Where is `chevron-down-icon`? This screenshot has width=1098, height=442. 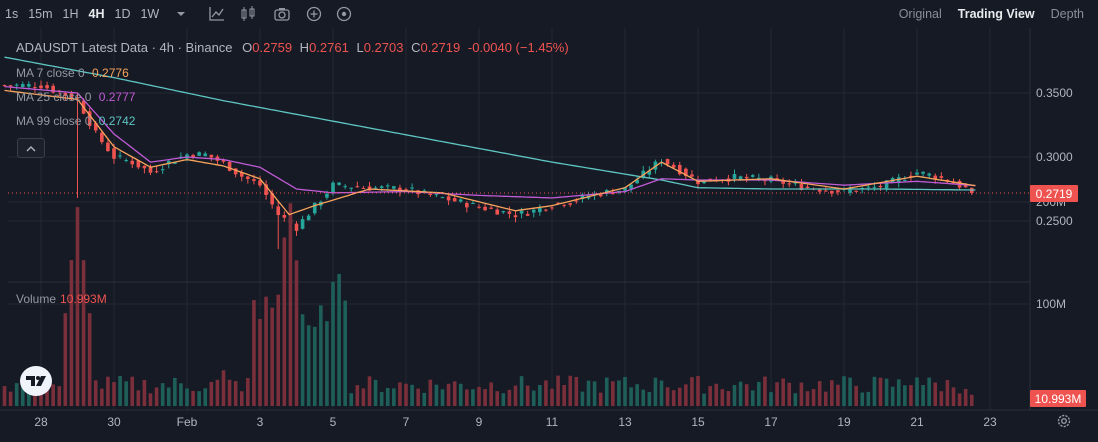
chevron-down-icon is located at coordinates (181, 14).